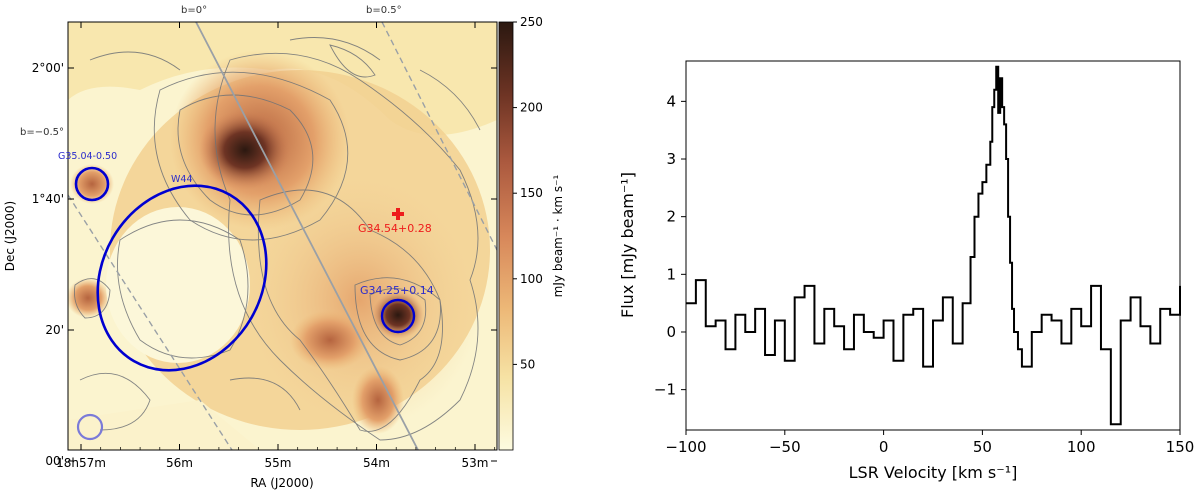  What do you see at coordinates (884, 447) in the screenshot?
I see `spectrum-x-tick-label: 0` at bounding box center [884, 447].